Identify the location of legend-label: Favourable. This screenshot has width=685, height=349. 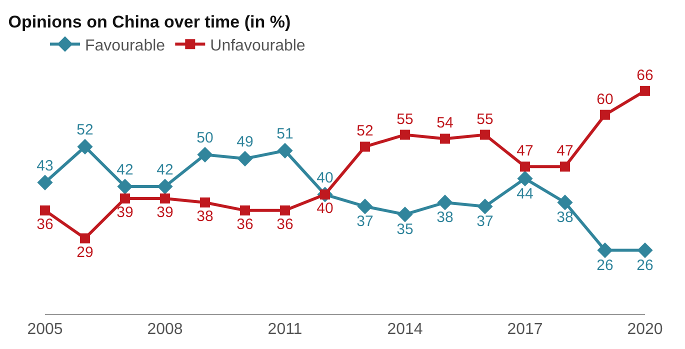
(125, 45).